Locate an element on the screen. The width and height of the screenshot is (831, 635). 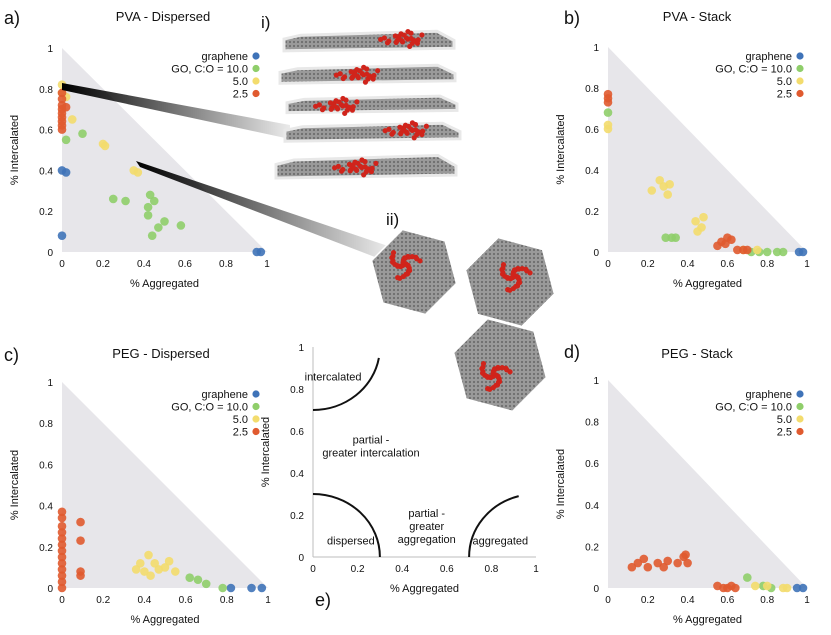
inset-label: i) is located at coordinates (265, 22).